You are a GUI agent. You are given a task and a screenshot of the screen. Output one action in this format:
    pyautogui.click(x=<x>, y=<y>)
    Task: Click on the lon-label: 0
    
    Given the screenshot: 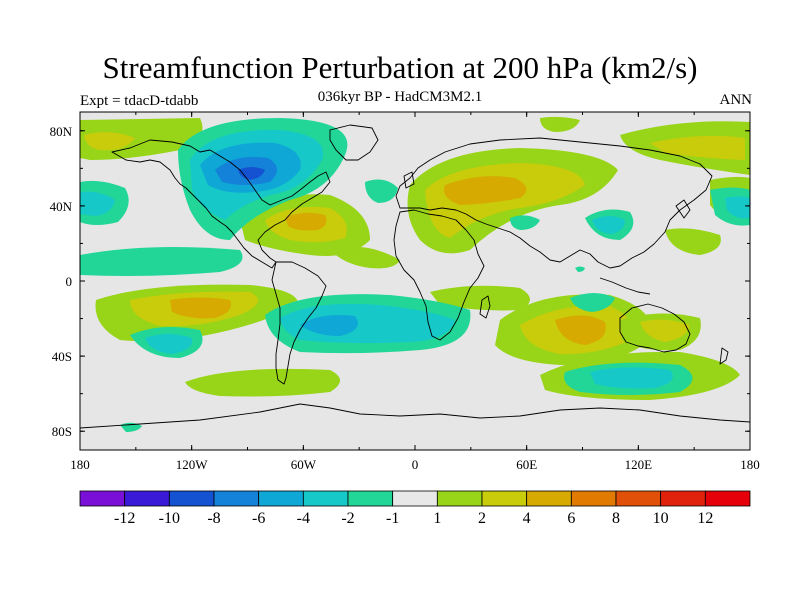 What is the action you would take?
    pyautogui.click(x=415, y=464)
    